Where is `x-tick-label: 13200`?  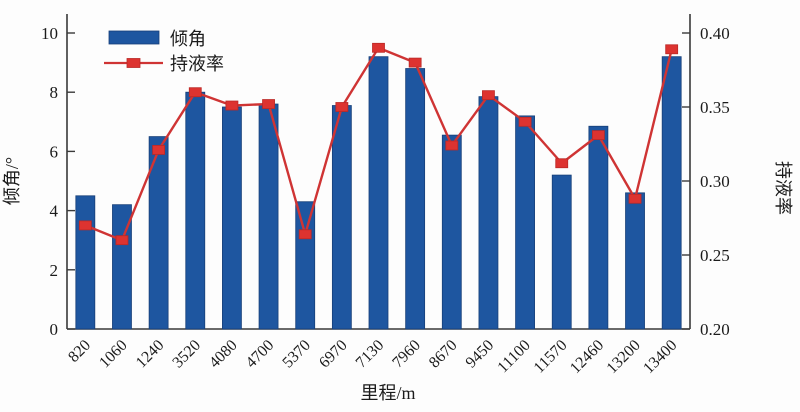
x-tick-label: 13200 is located at coordinates (624, 357).